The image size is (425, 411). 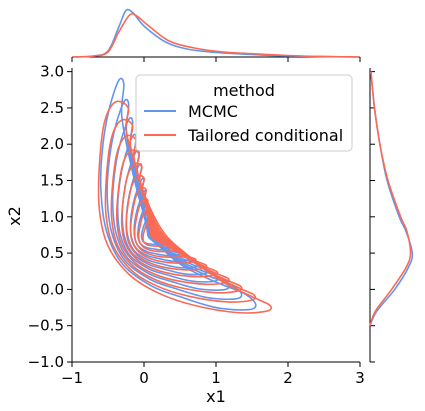 I want to click on top-marginal-plot, so click(x=216, y=33).